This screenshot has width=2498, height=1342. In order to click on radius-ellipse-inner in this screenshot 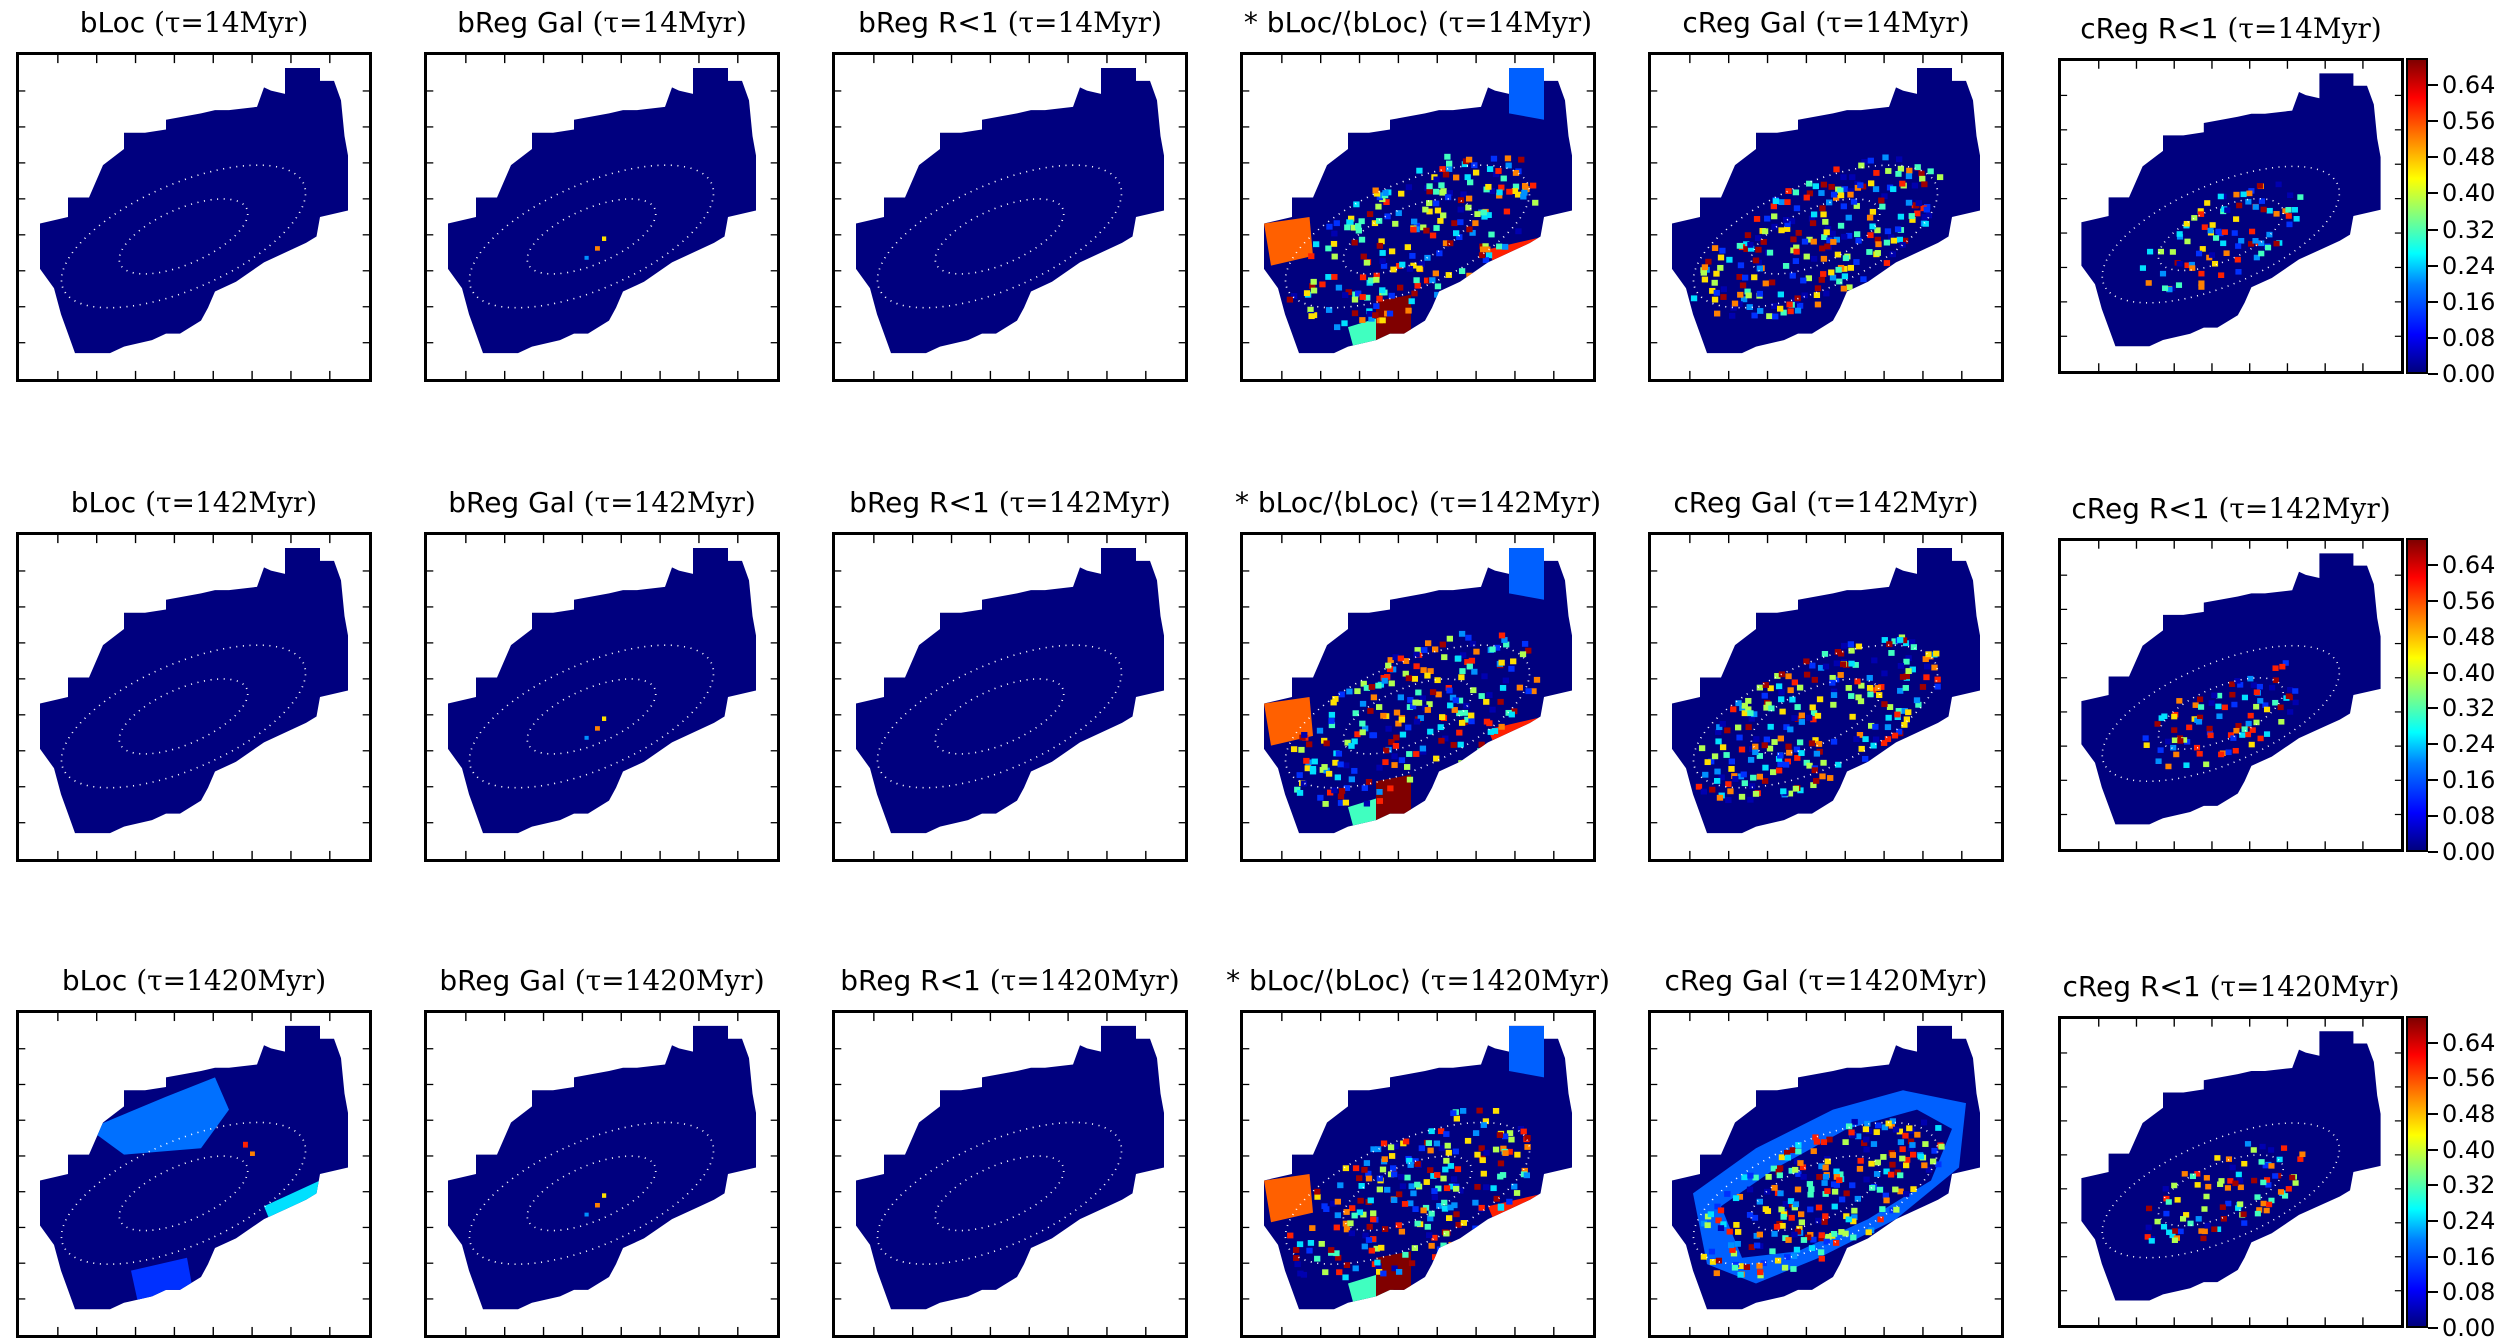, I will do `click(183, 236)`.